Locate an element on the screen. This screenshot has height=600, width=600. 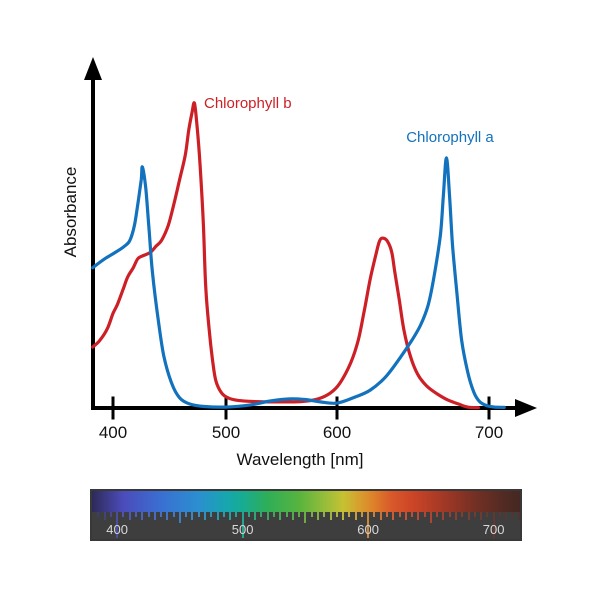
spectrum-gradient is located at coordinates (306, 501).